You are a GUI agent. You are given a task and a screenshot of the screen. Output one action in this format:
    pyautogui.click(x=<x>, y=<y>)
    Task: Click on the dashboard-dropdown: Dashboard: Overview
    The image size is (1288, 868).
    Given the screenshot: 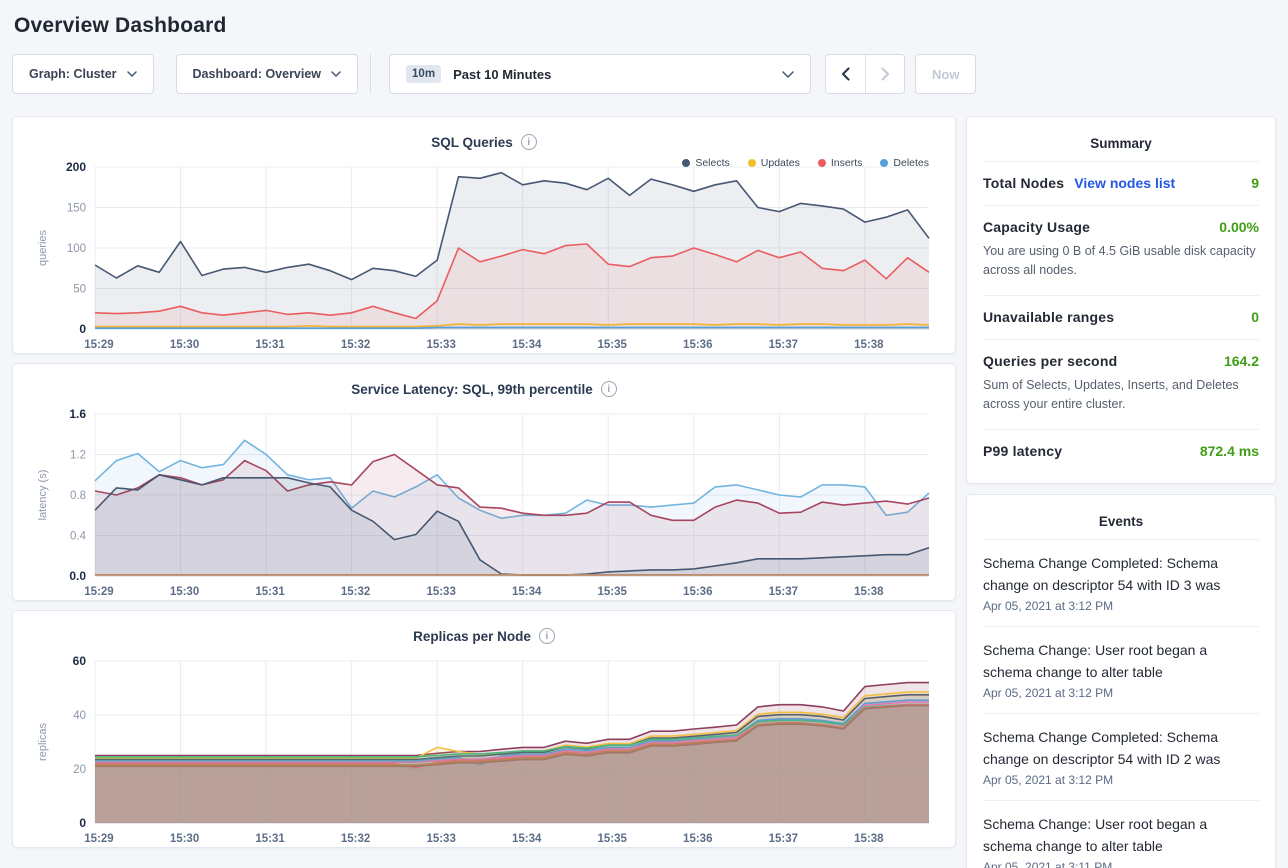 What is the action you would take?
    pyautogui.click(x=267, y=74)
    